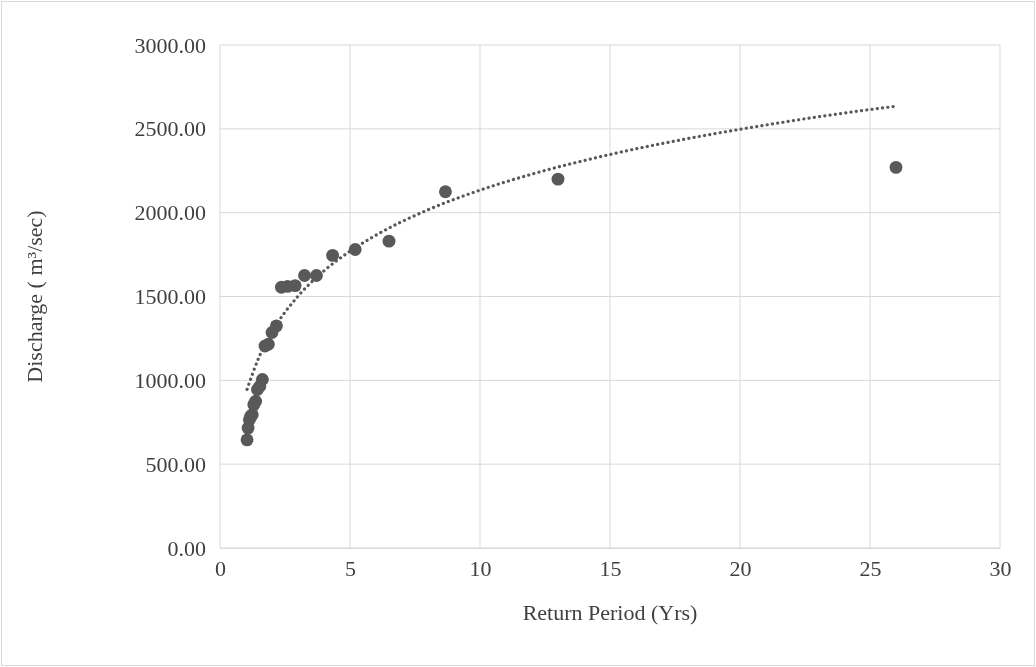 The height and width of the screenshot is (667, 1036). I want to click on x-tick-label: 25, so click(870, 568).